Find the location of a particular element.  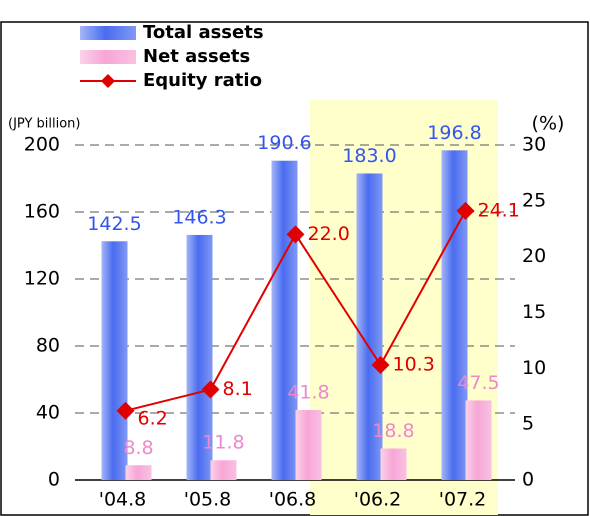

data-label: 22.0 is located at coordinates (329, 234).